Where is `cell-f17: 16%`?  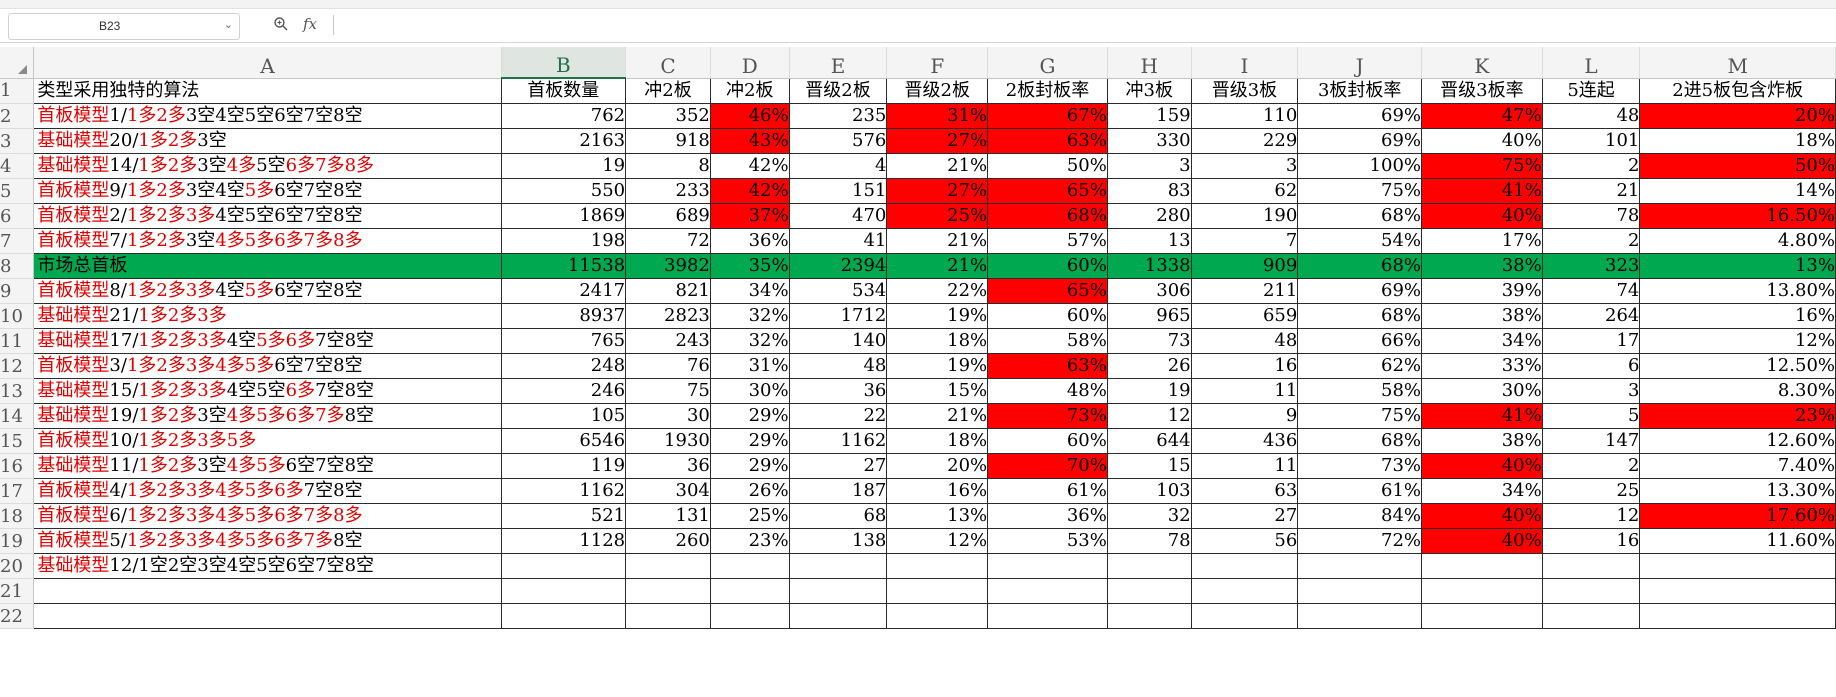
cell-f17: 16% is located at coordinates (937, 491).